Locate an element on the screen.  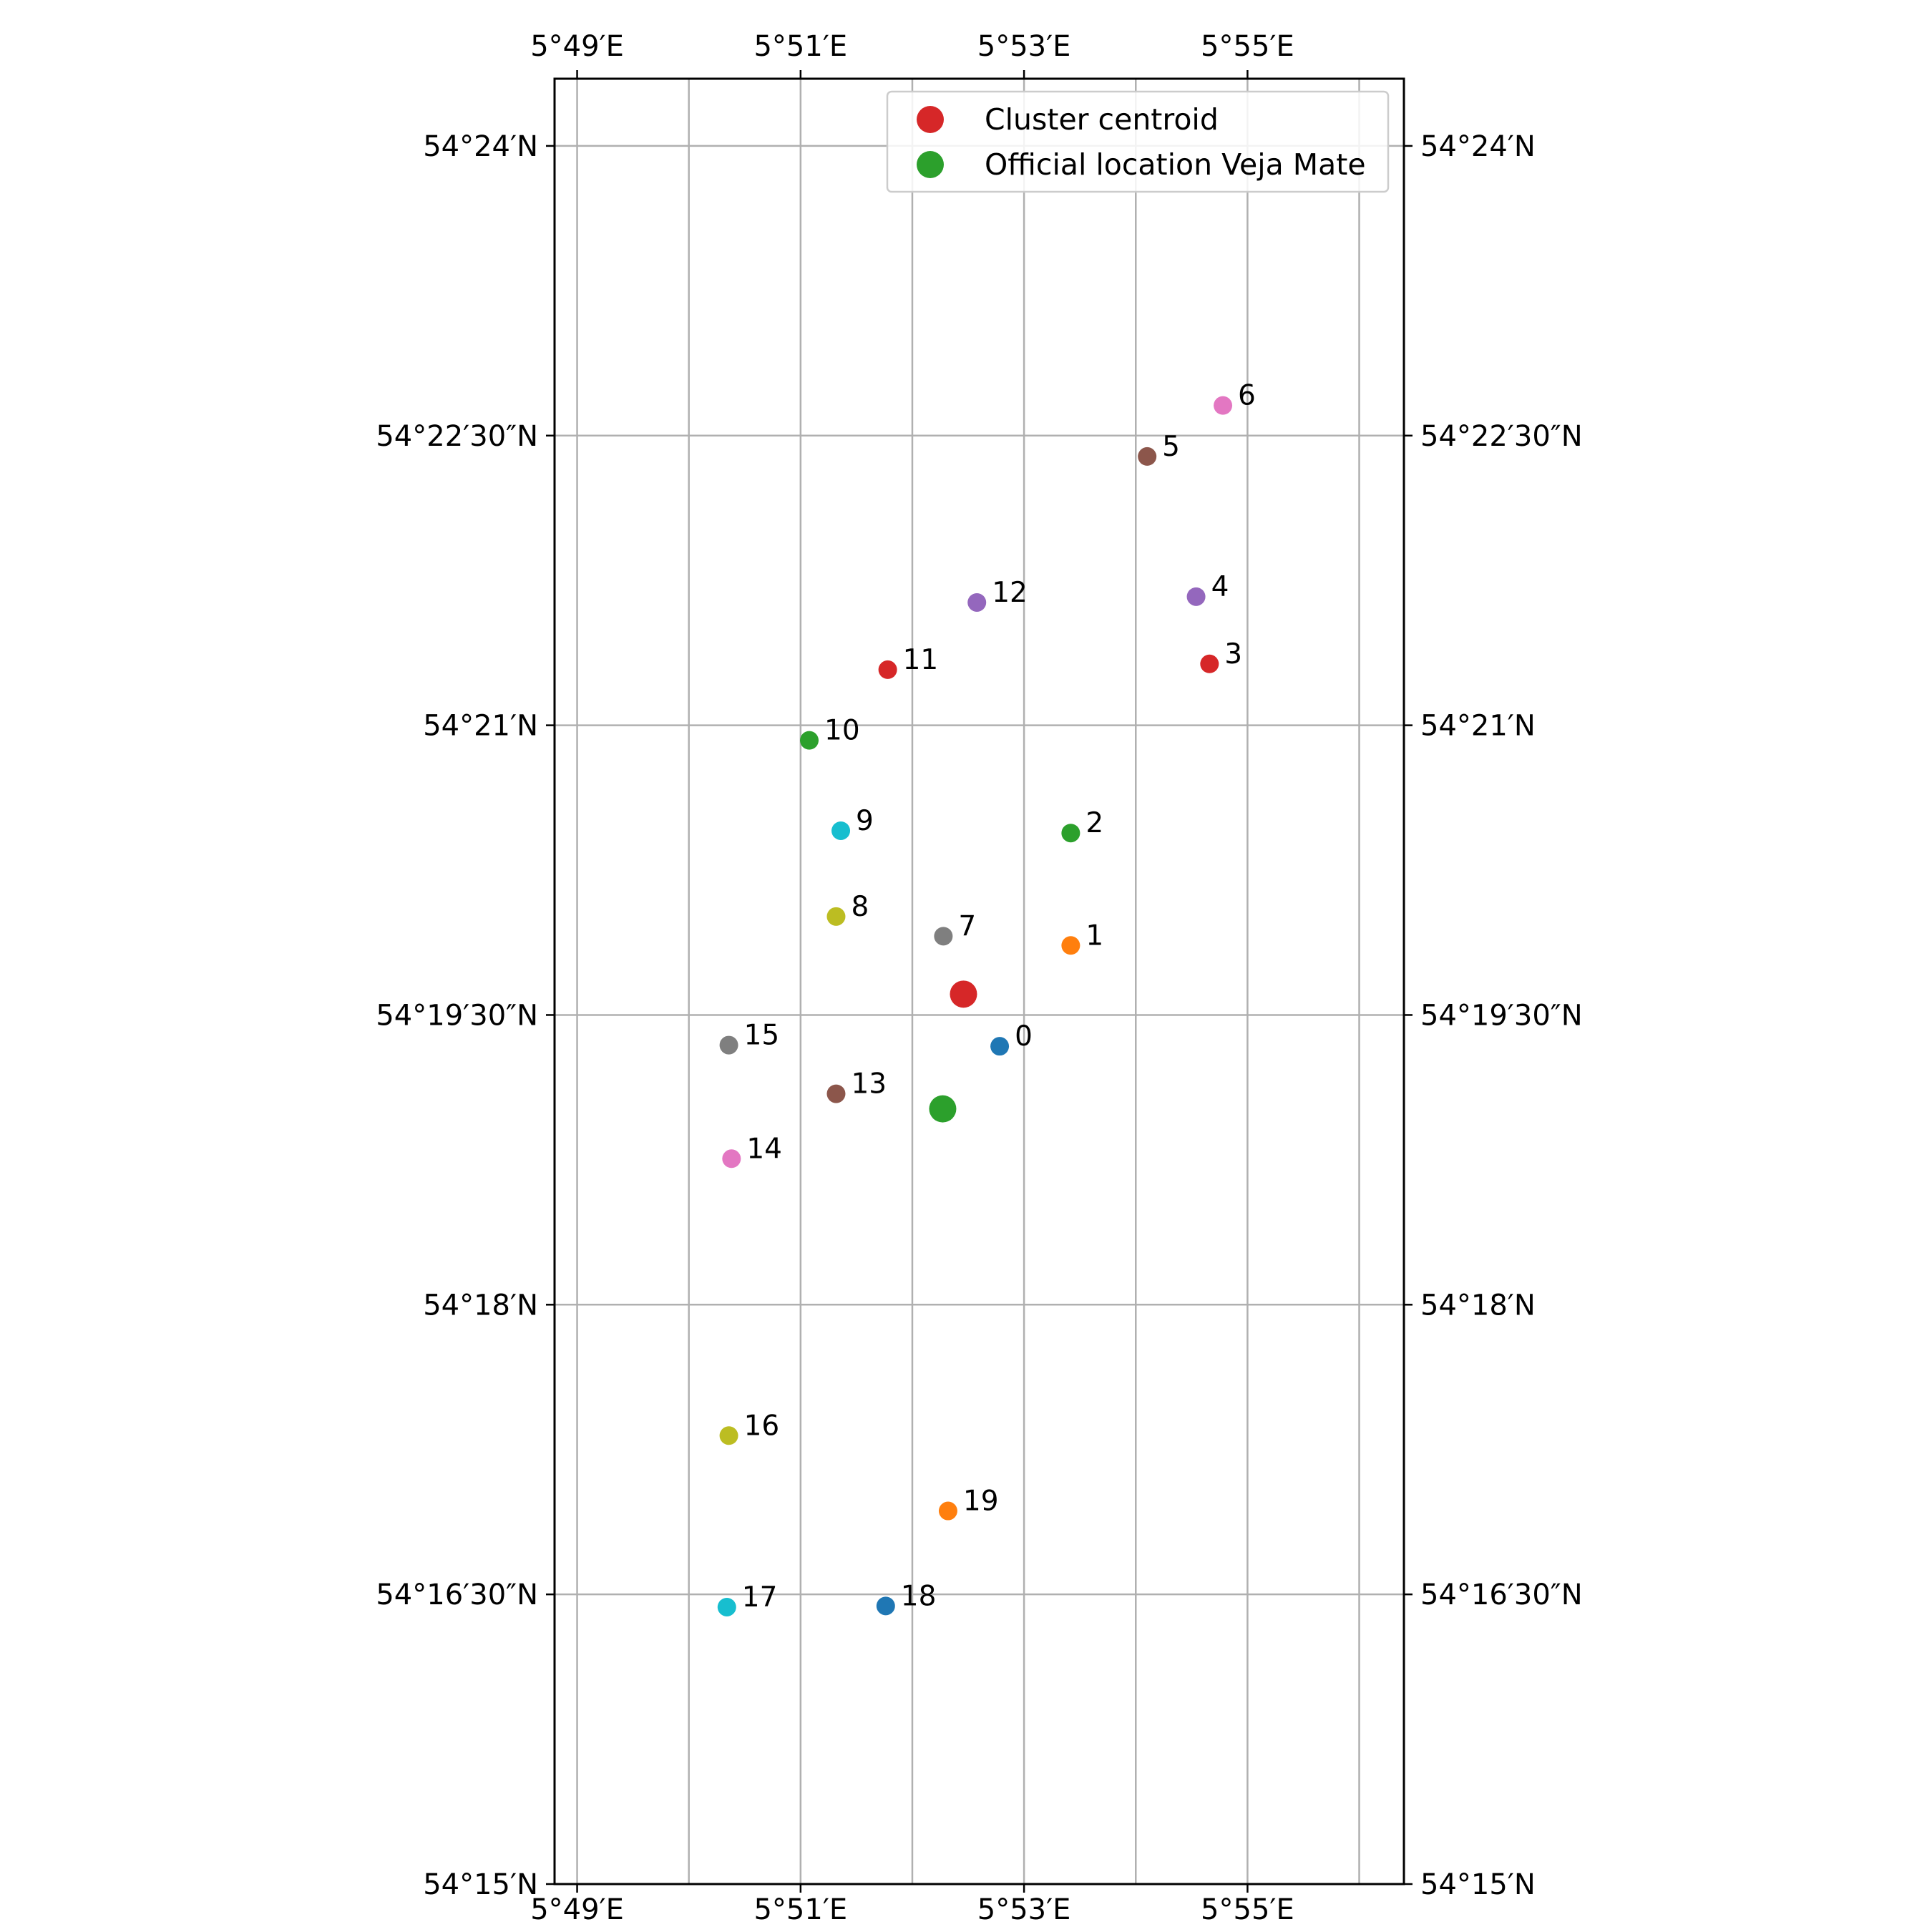
cluster-point-label: 19 is located at coordinates (981, 1501).